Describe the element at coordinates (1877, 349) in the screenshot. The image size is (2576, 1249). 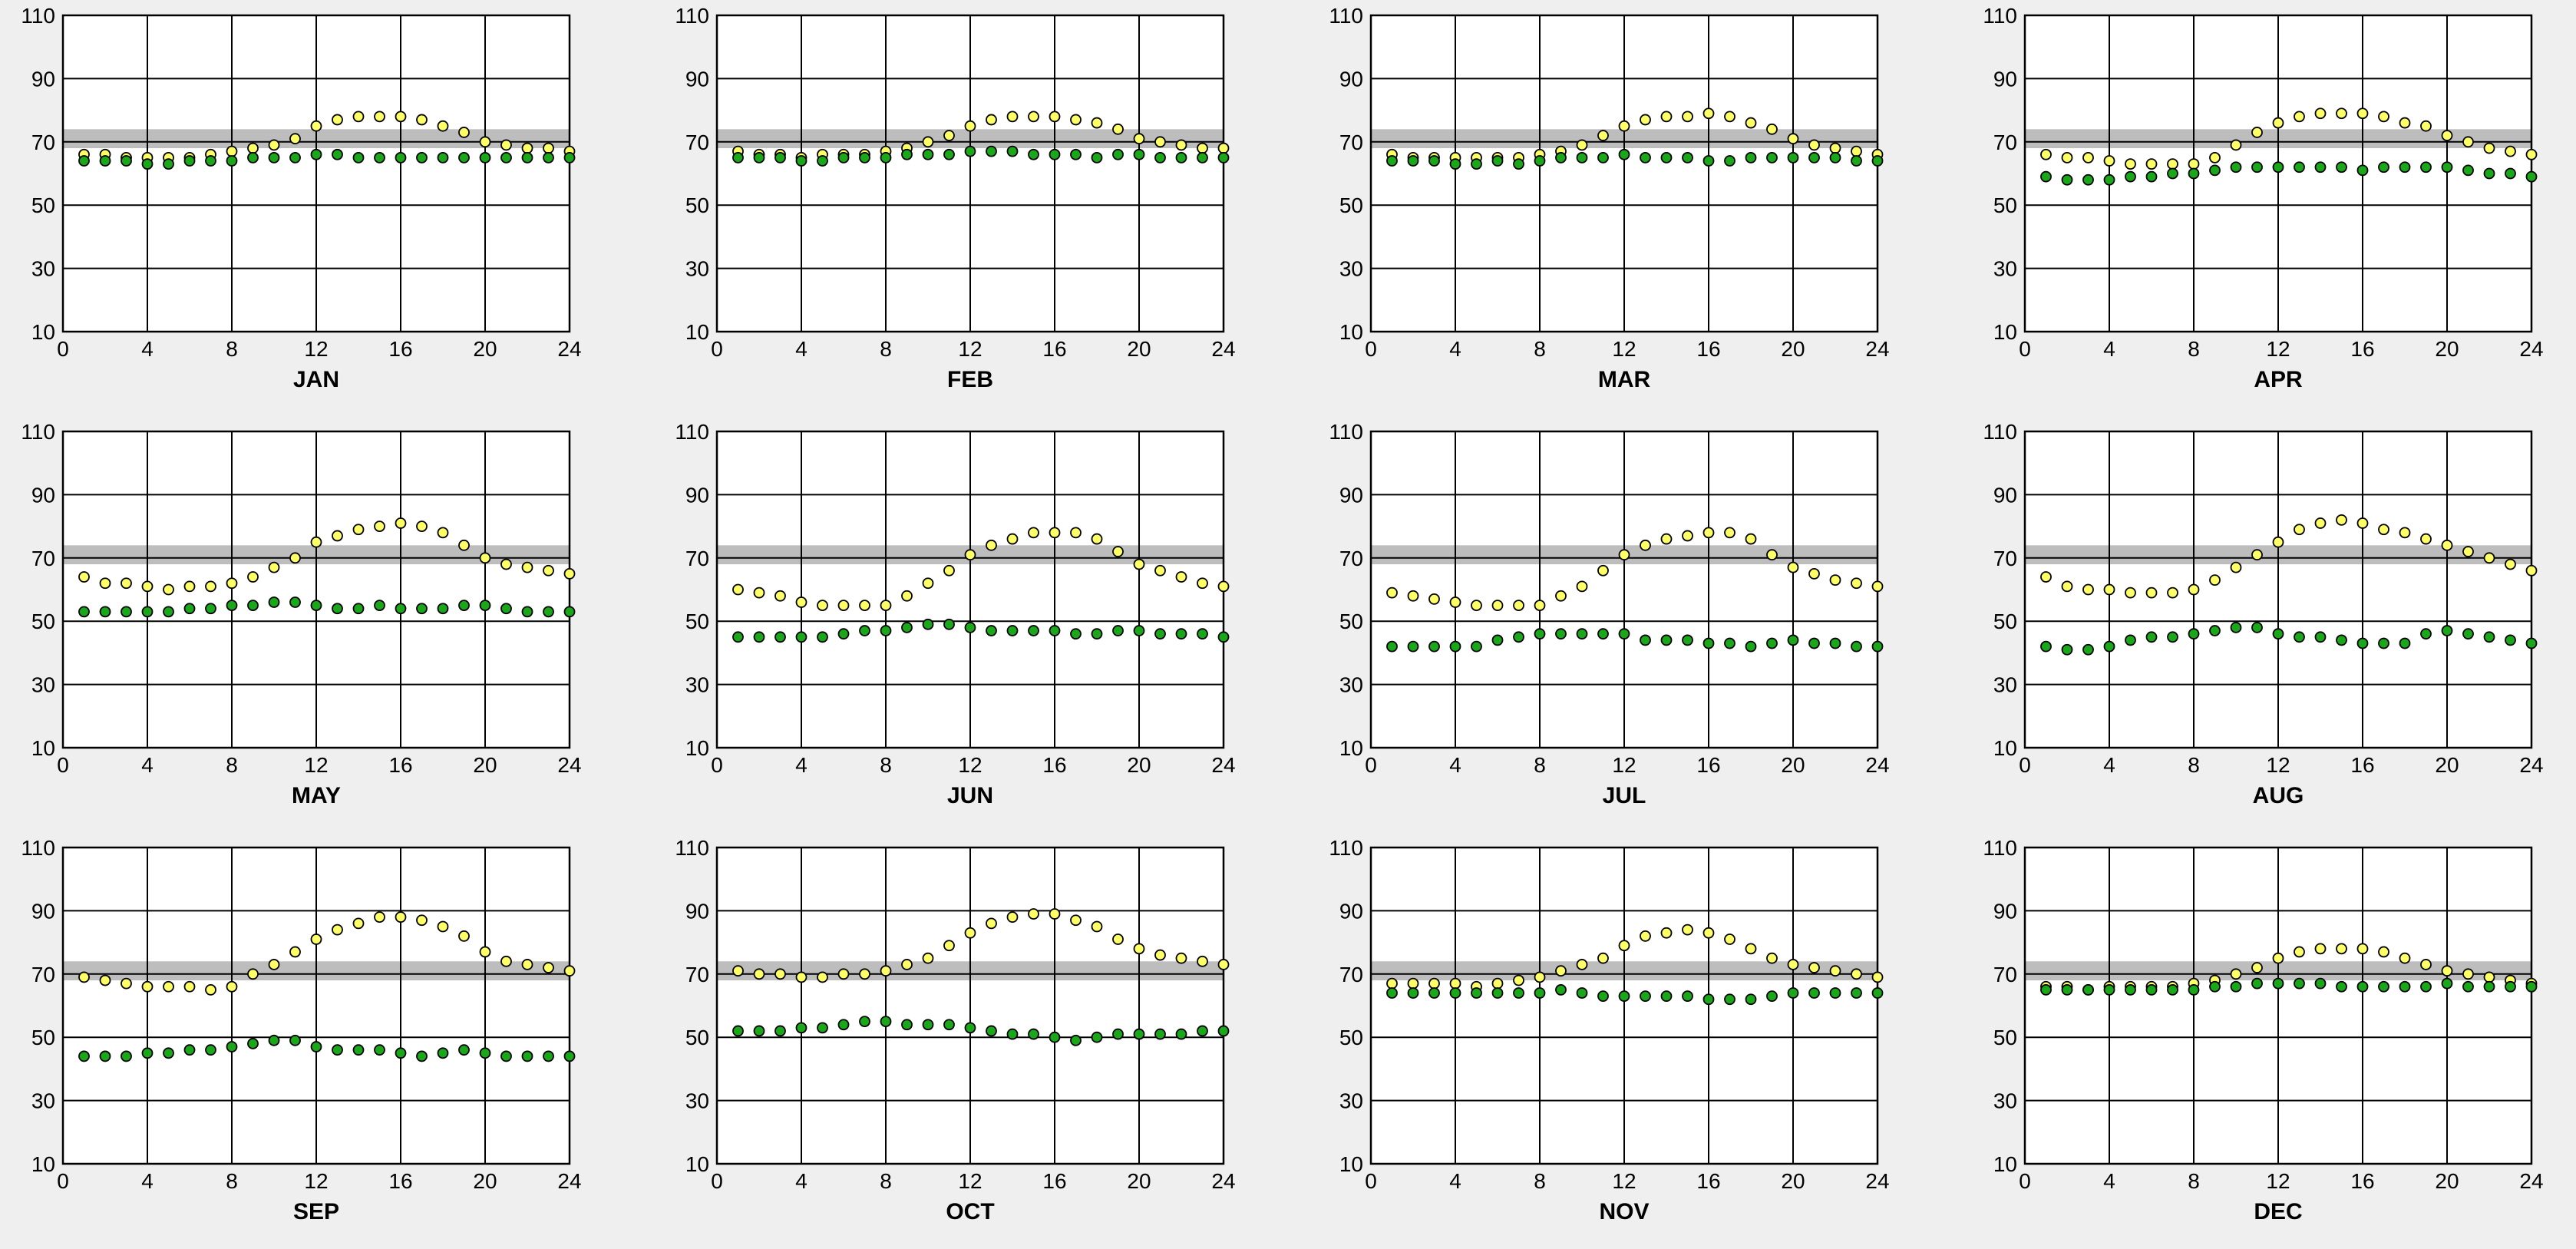
I see `x-tick-label: 24` at that location.